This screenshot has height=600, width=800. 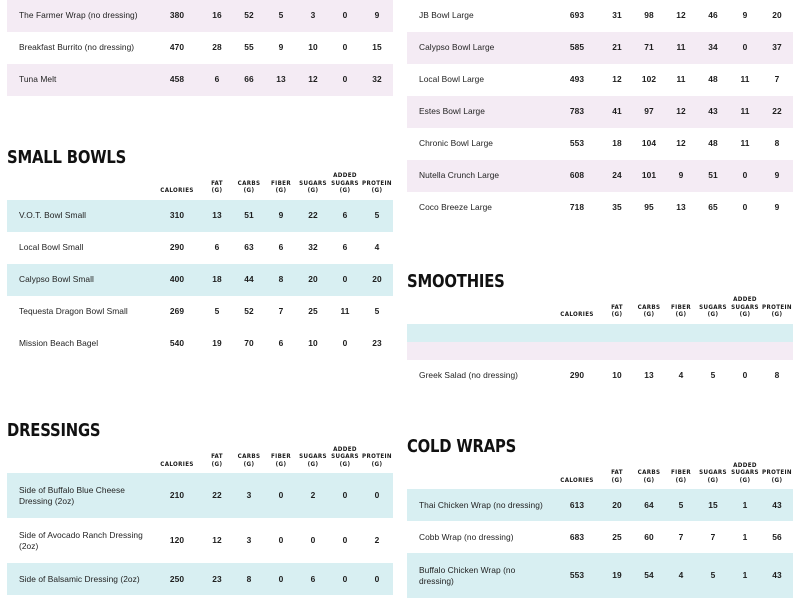 I want to click on row-value-calories: 310, so click(x=177, y=215).